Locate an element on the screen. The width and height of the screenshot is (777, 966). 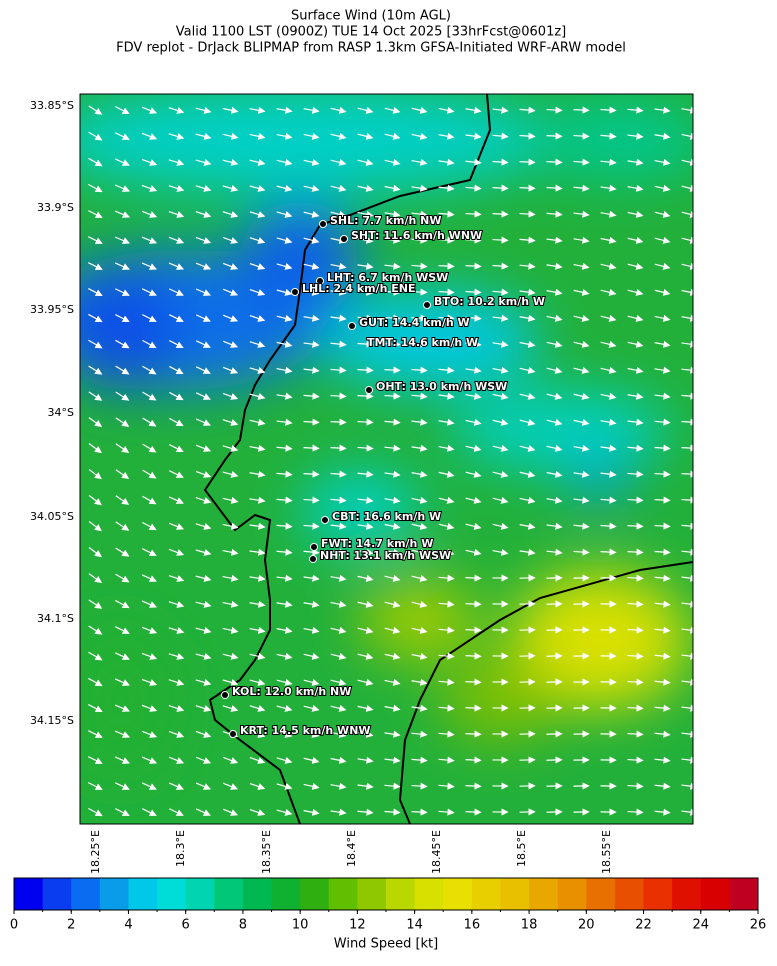
colorbar-tick-label: 24 is located at coordinates (700, 925).